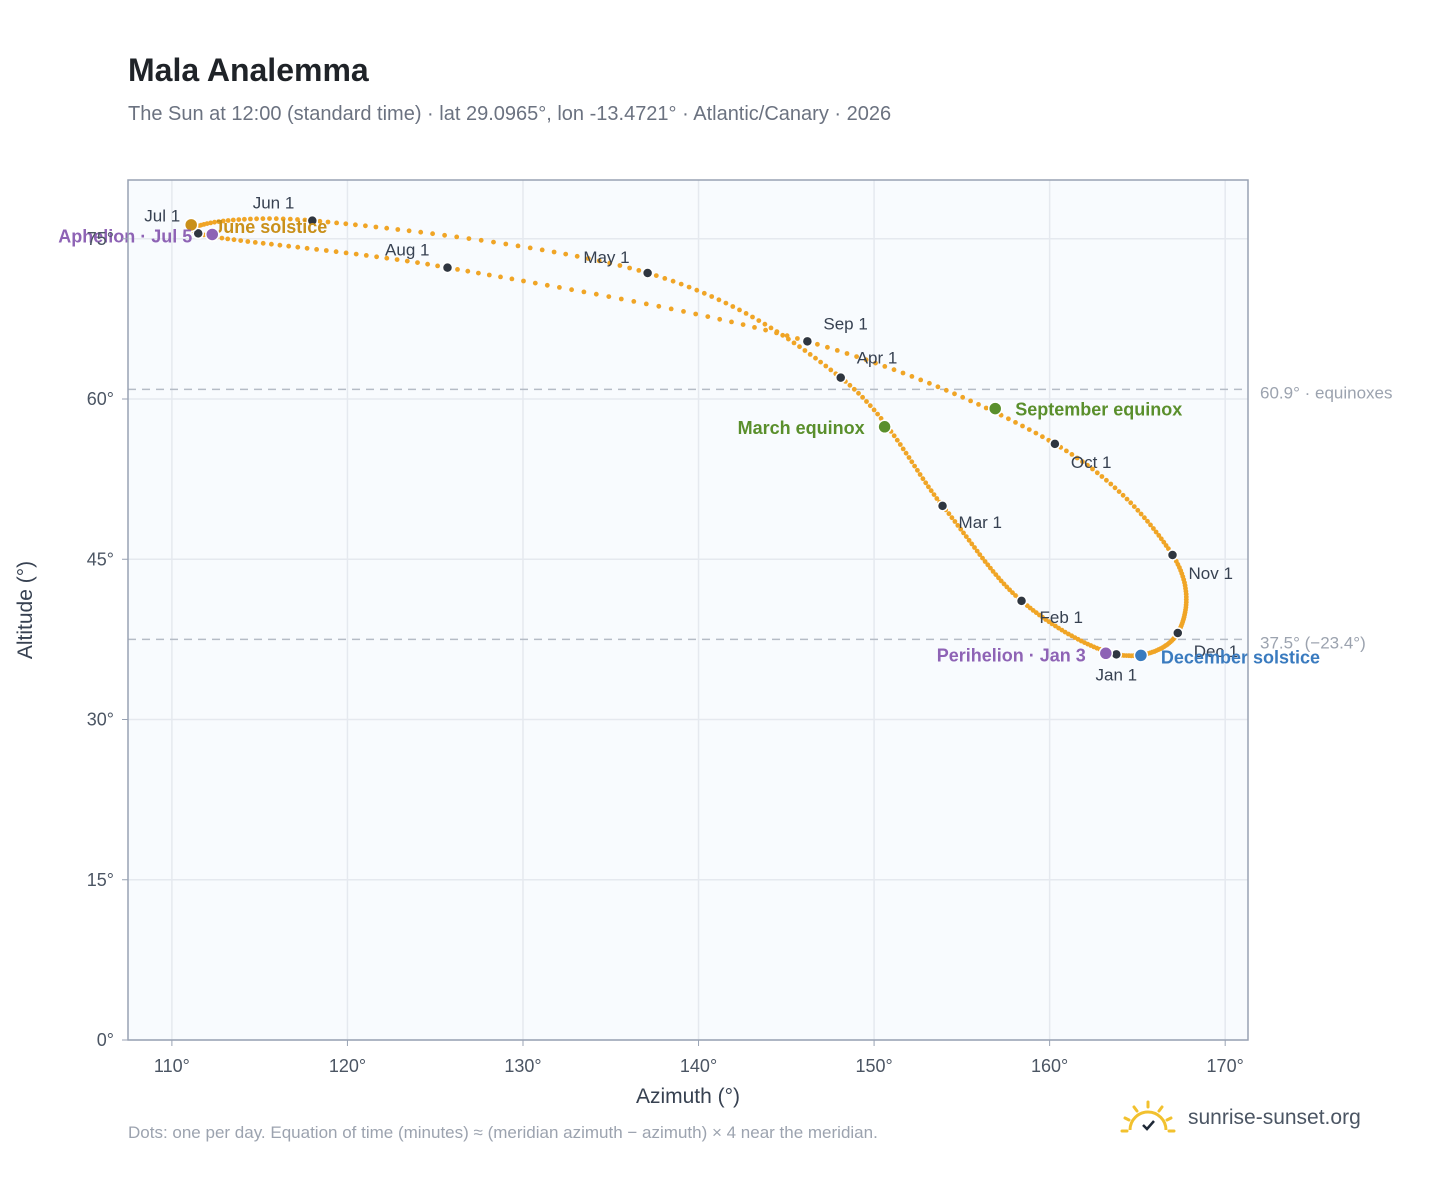 The image size is (1448, 1188). What do you see at coordinates (522, 1066) in the screenshot?
I see `x-tick-label: 130°` at bounding box center [522, 1066].